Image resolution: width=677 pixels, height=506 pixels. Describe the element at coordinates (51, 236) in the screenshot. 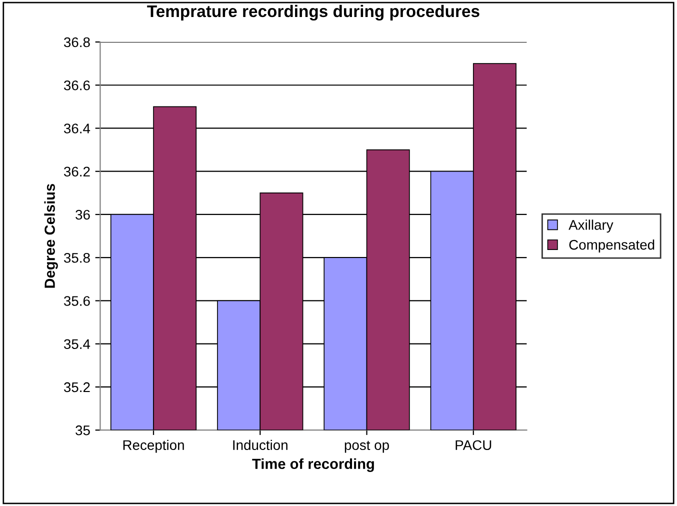

I see `y-axis-title: Degree Celsius` at that location.